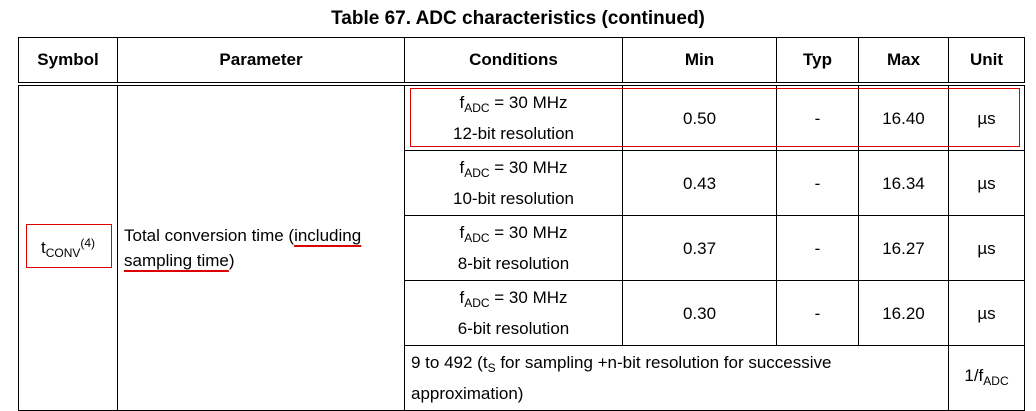 The width and height of the screenshot is (1036, 411). What do you see at coordinates (243, 248) in the screenshot?
I see `parameter-marked: including sampling time` at bounding box center [243, 248].